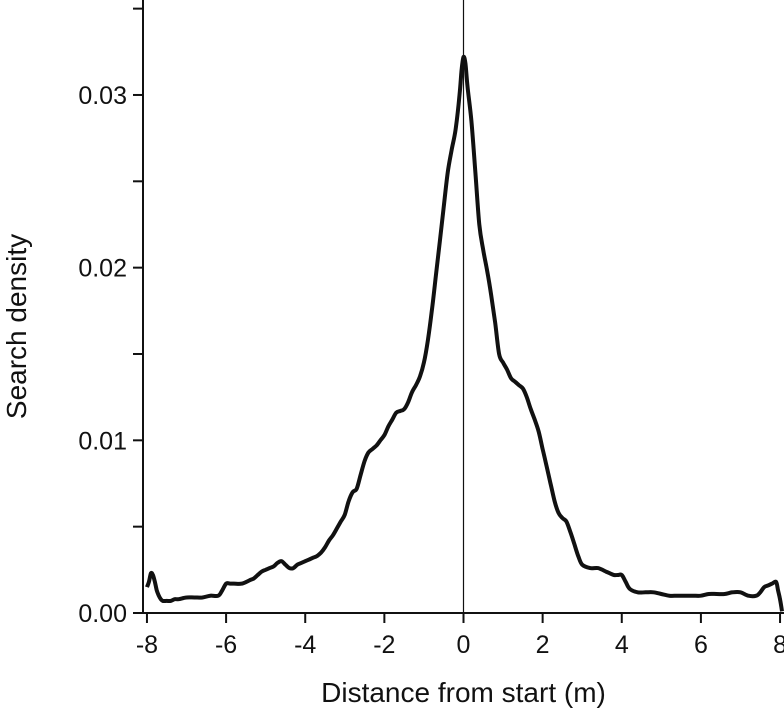 The height and width of the screenshot is (713, 784). Describe the element at coordinates (102, 614) in the screenshot. I see `y-tick-label: 0.00` at that location.